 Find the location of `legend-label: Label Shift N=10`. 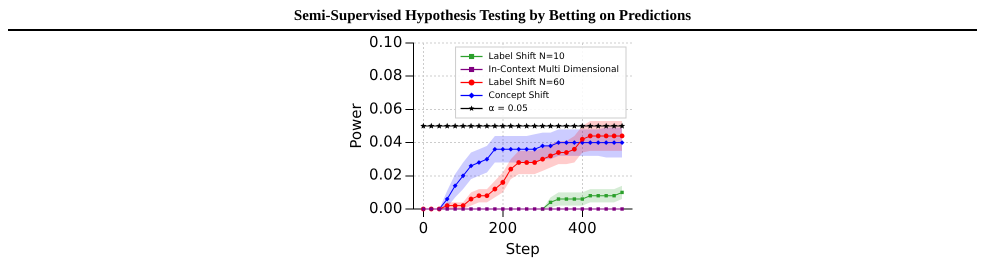

legend-label: Label Shift N=10 is located at coordinates (527, 57).